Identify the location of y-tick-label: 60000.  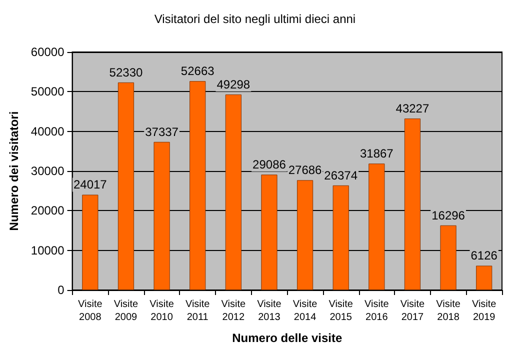
(47, 52).